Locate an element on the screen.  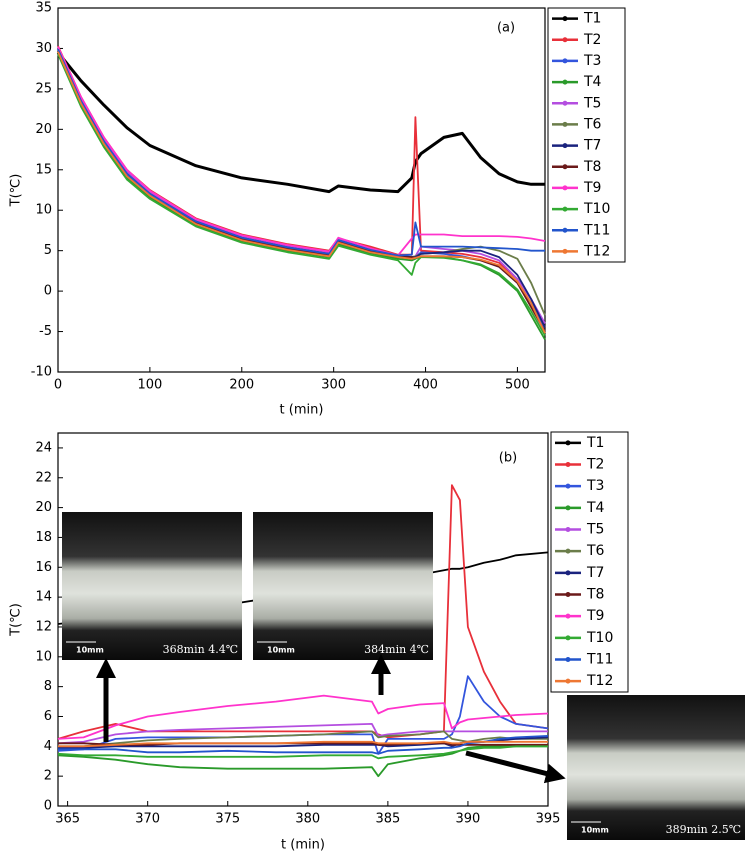
y-tick-label: 22 is located at coordinates (43, 477).